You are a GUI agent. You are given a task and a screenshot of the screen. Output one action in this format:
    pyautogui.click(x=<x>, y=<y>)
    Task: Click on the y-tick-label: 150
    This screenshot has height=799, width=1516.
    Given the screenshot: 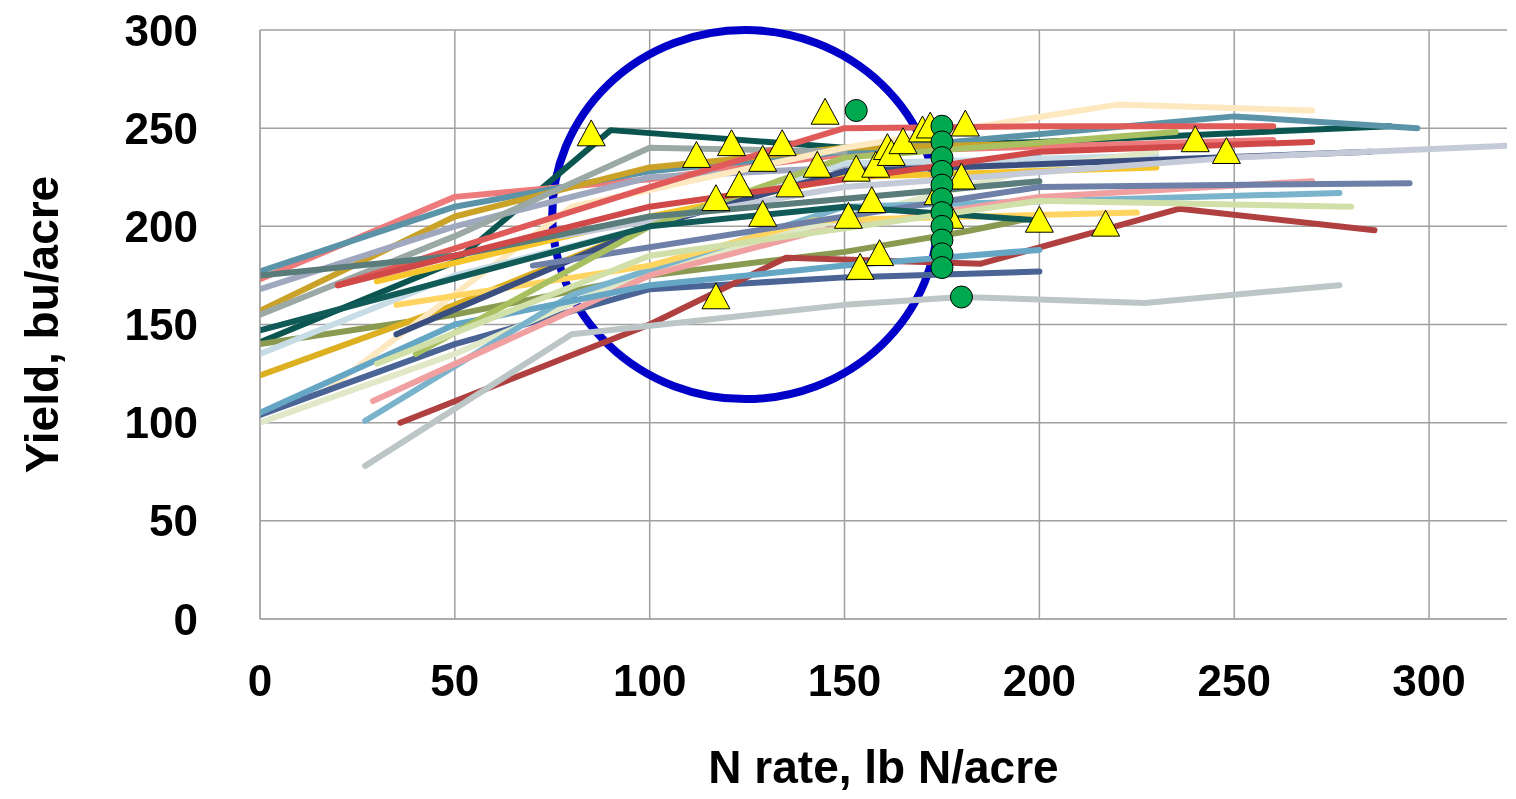 What is the action you would take?
    pyautogui.click(x=161, y=325)
    